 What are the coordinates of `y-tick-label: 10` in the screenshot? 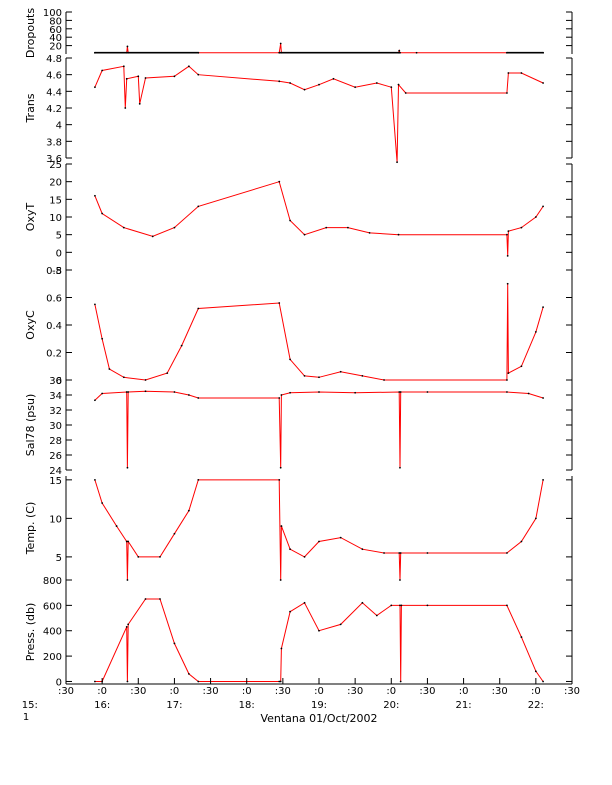 It's located at (55, 218).